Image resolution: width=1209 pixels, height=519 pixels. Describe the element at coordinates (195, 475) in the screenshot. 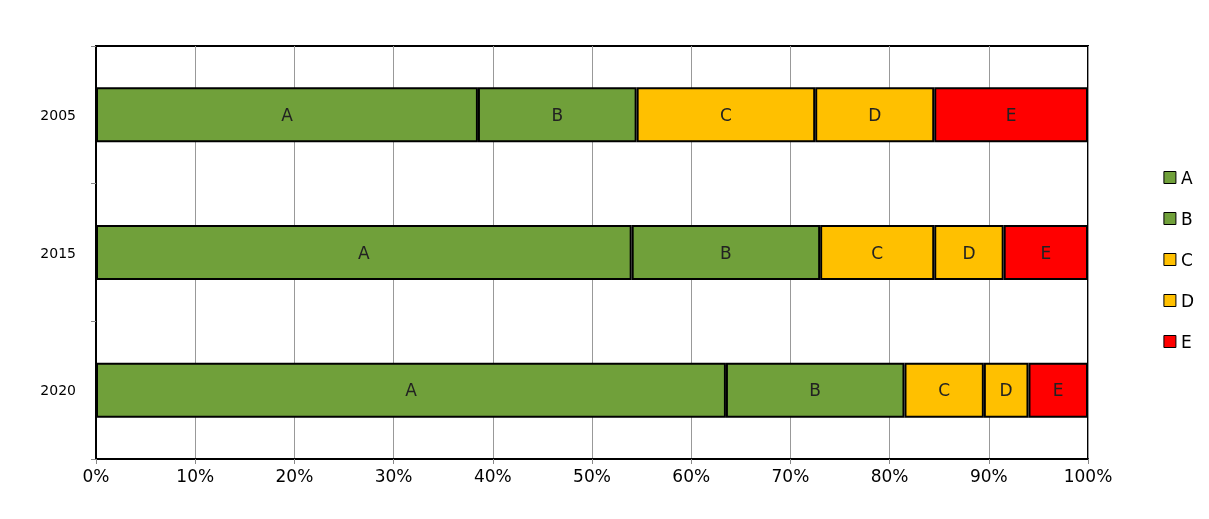

I see `x-tick-label: 10%` at that location.